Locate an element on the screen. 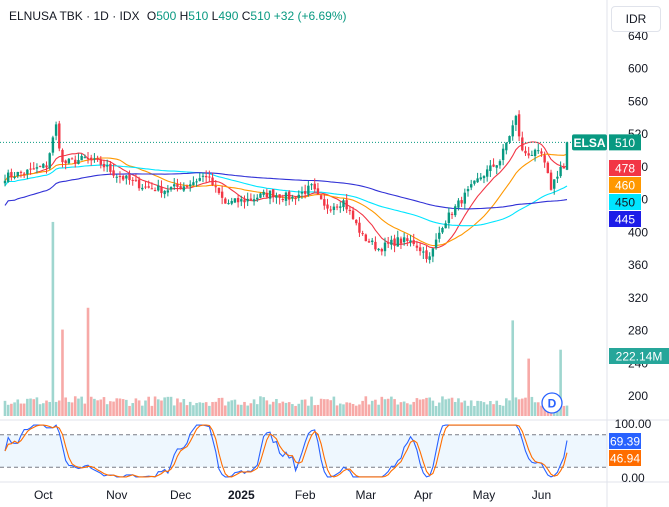 The height and width of the screenshot is (507, 669). go-to-date-button: D is located at coordinates (552, 403).